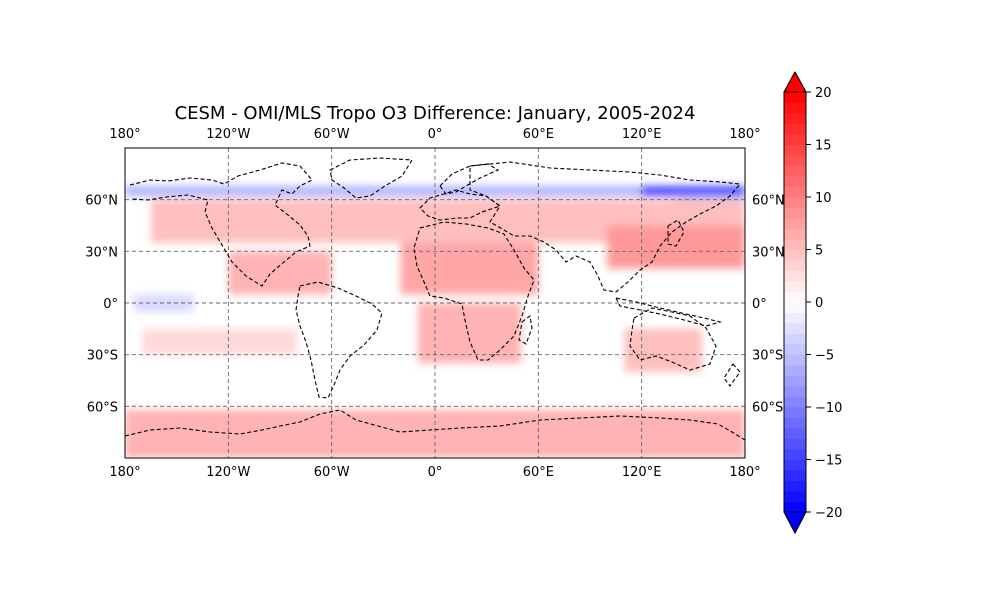 The image size is (1000, 600). What do you see at coordinates (823, 198) in the screenshot?
I see `colorbar-tick-label: 10` at bounding box center [823, 198].